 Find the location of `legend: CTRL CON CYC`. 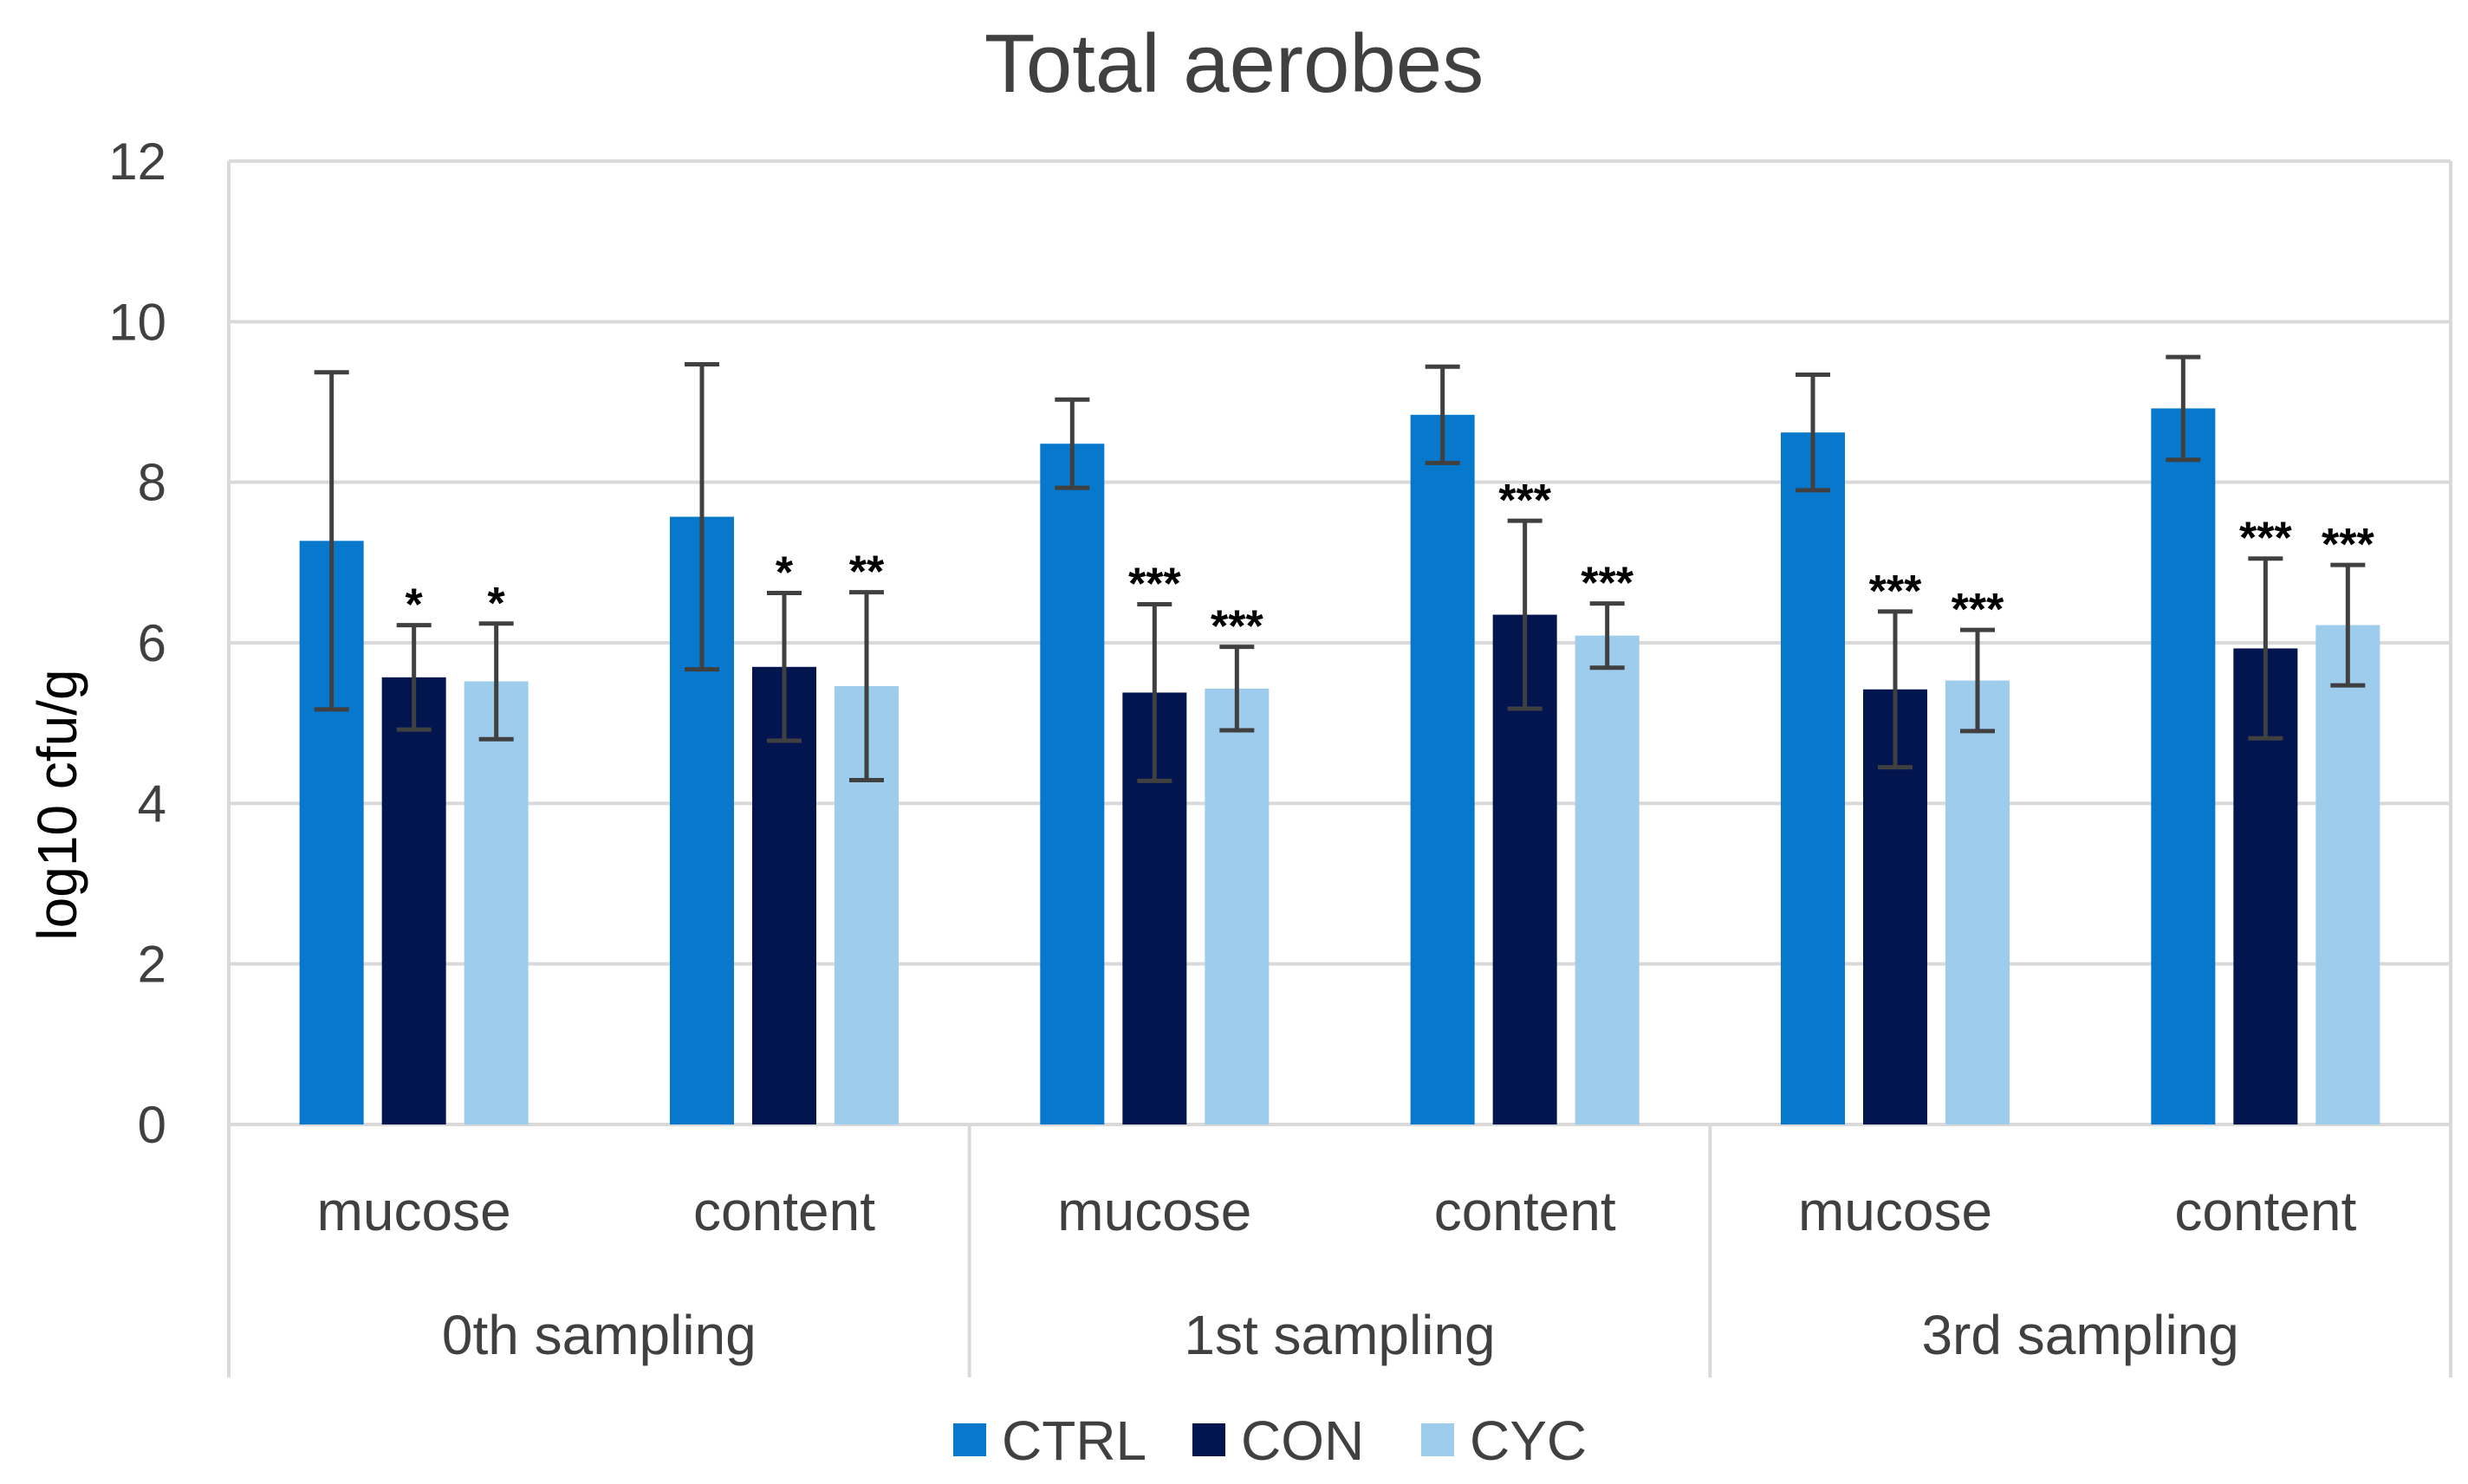

legend: CTRL CON CYC is located at coordinates (1270, 1440).